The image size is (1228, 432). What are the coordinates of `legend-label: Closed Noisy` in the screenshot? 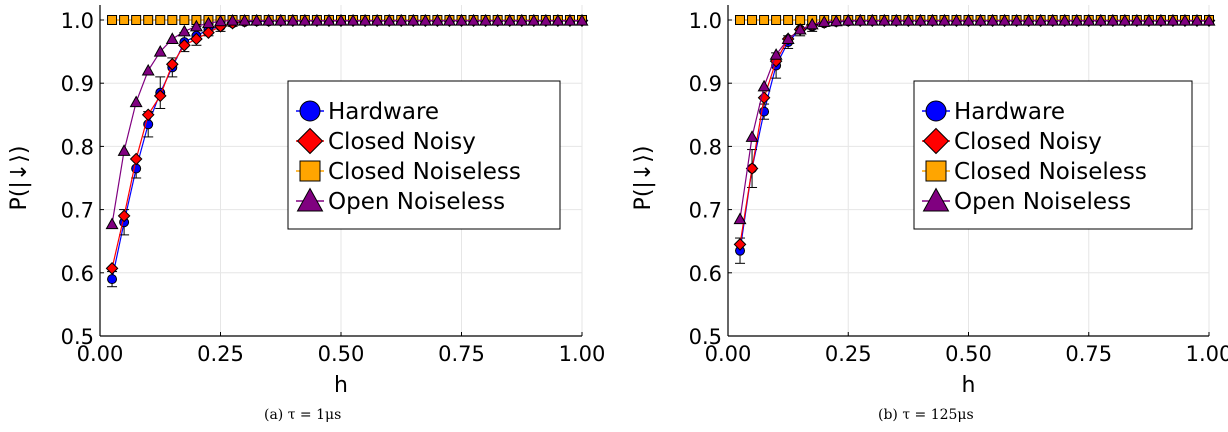 It's located at (402, 142).